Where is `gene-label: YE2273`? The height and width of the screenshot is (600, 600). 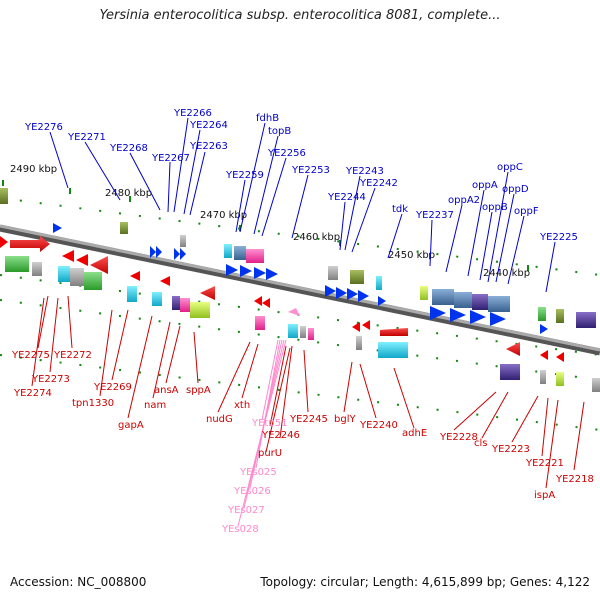
gene-label: YE2273 is located at coordinates (50, 379).